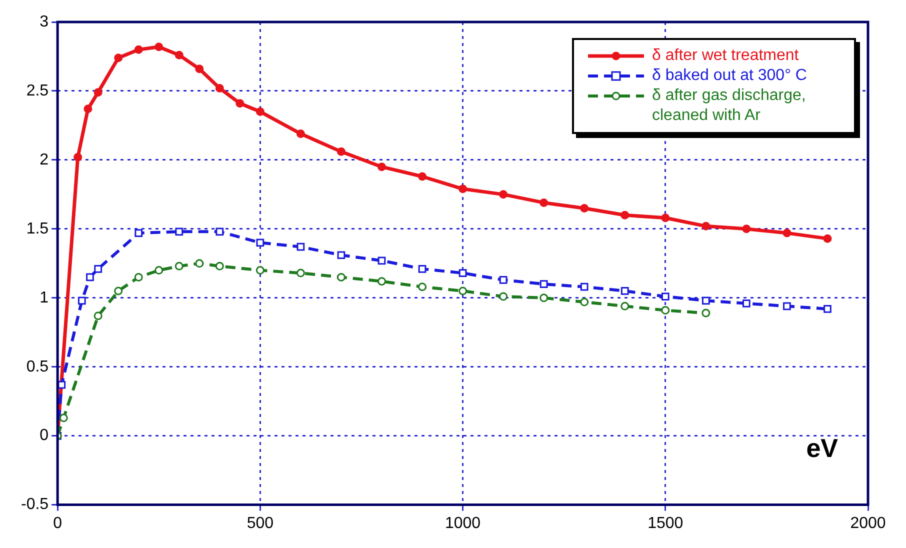 The image size is (906, 548). Describe the element at coordinates (37, 229) in the screenshot. I see `y-tick-label: 1.5` at that location.